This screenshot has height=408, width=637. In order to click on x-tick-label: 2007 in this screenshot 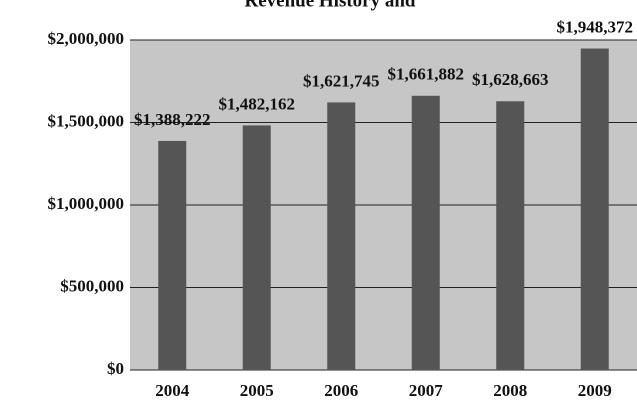, I will do `click(426, 390)`.